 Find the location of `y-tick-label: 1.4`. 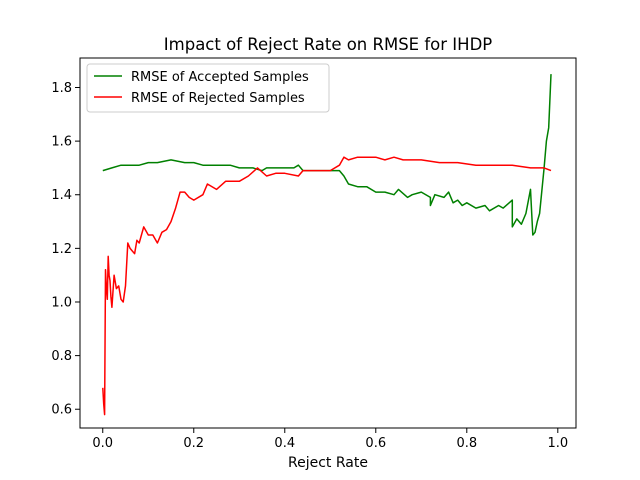

y-tick-label: 1.4 is located at coordinates (61, 195).